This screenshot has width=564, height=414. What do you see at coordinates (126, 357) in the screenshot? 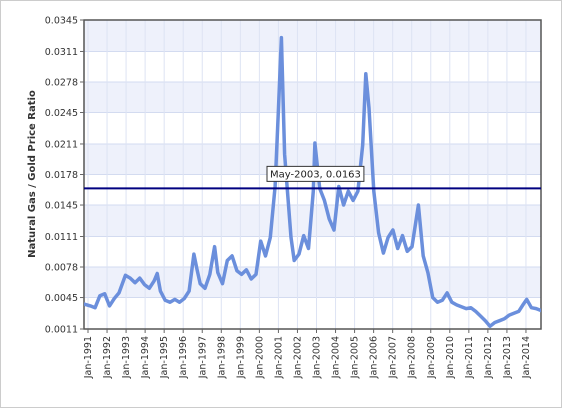
I see `x-tick-label: Jan-1993` at bounding box center [126, 357].